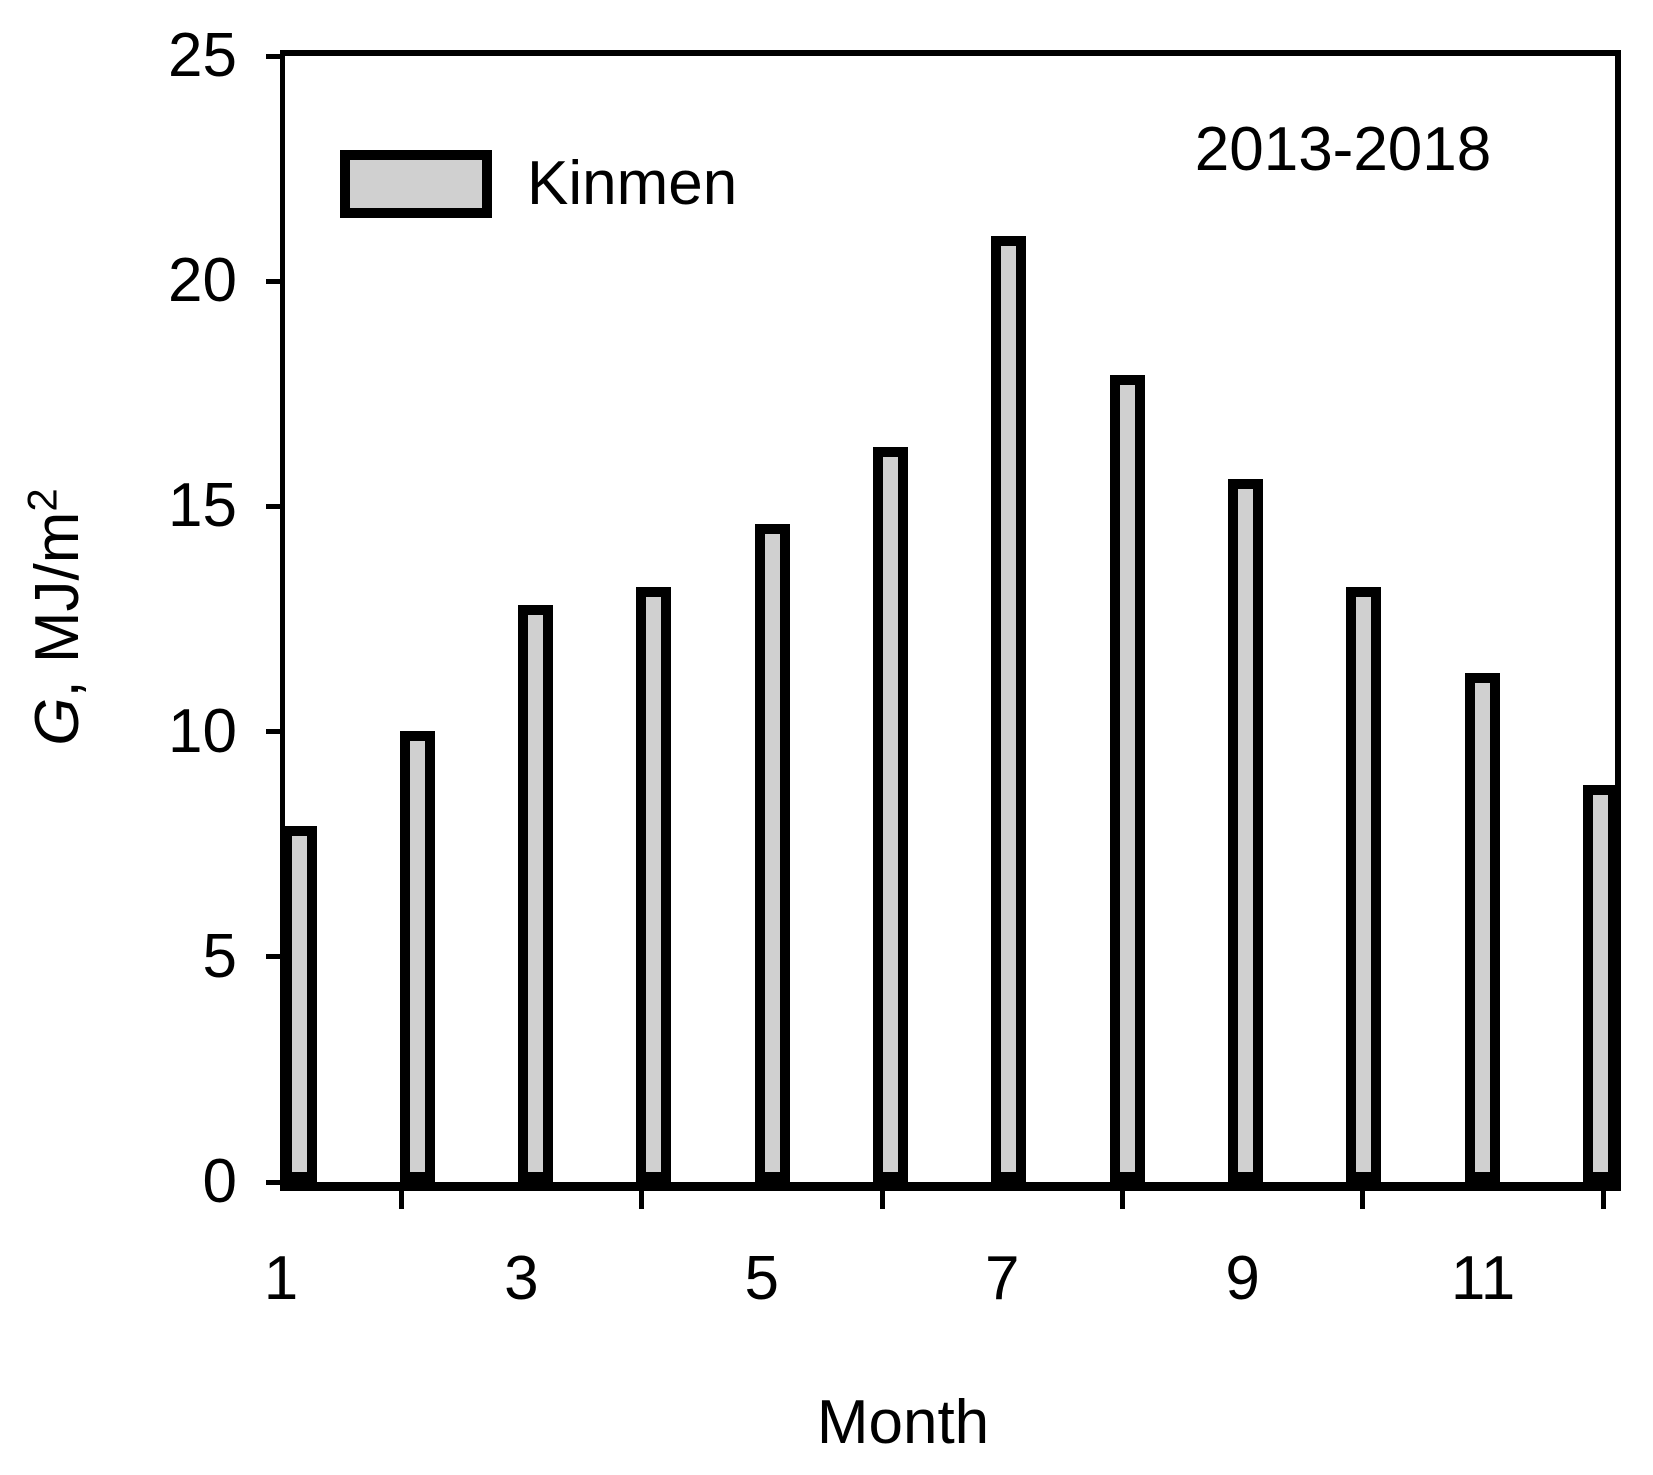 Image resolution: width=1653 pixels, height=1475 pixels. Describe the element at coordinates (762, 1278) in the screenshot. I see `x-tick-label-5: 5` at that location.